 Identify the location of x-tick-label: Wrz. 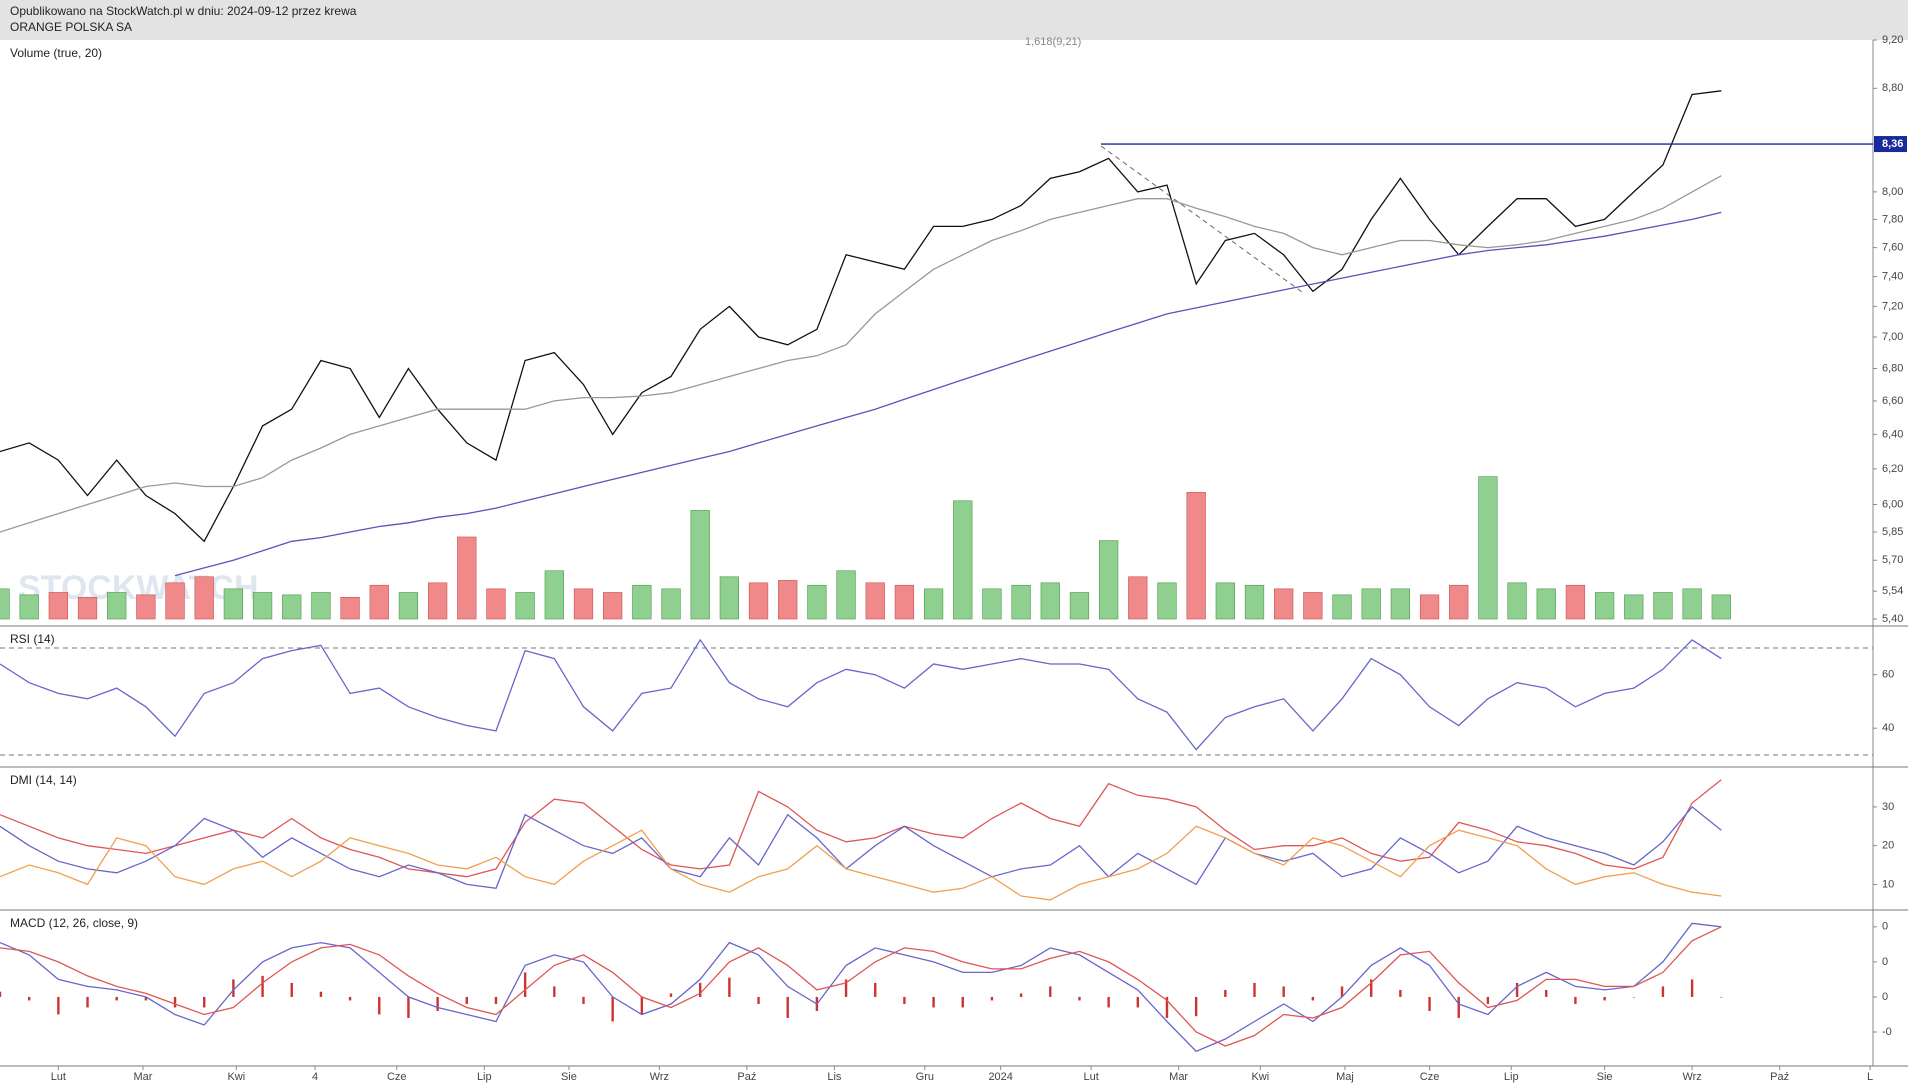
(659, 1077).